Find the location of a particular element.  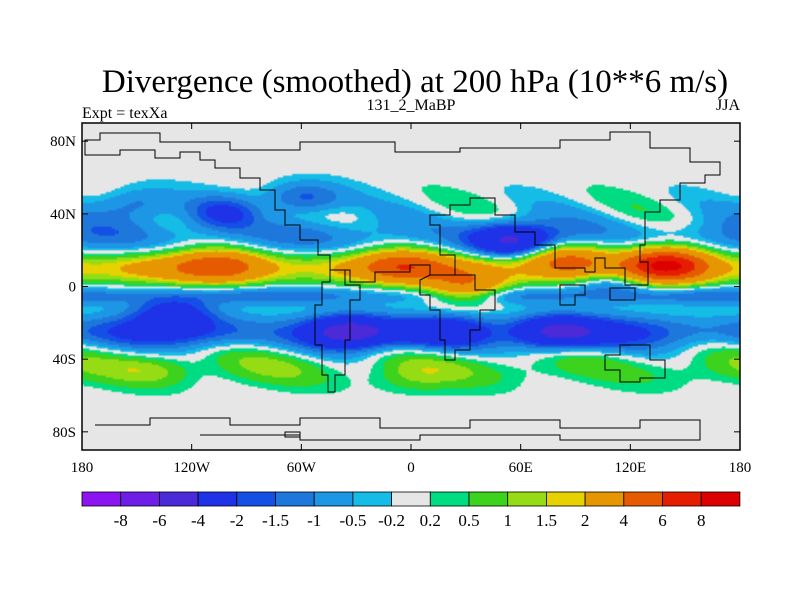

center-string: 131_2_MaBP is located at coordinates (411, 105).